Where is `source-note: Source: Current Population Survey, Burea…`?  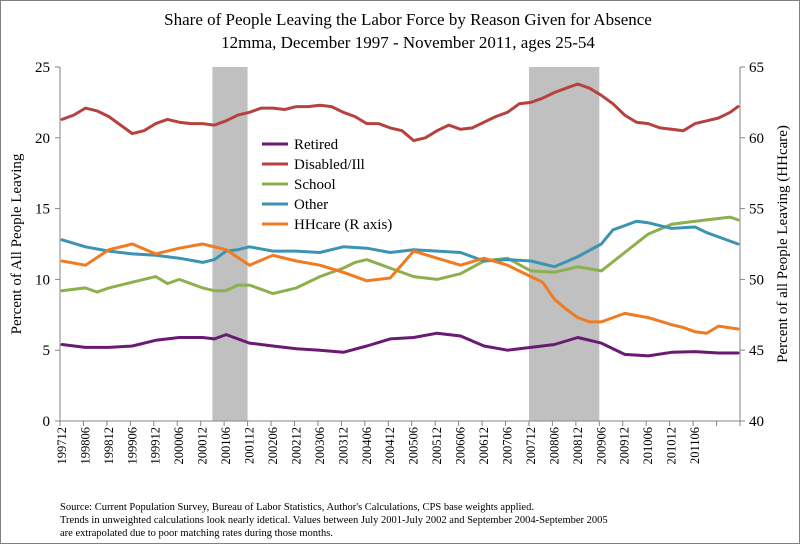 source-note: Source: Current Population Survey, Burea… is located at coordinates (334, 520).